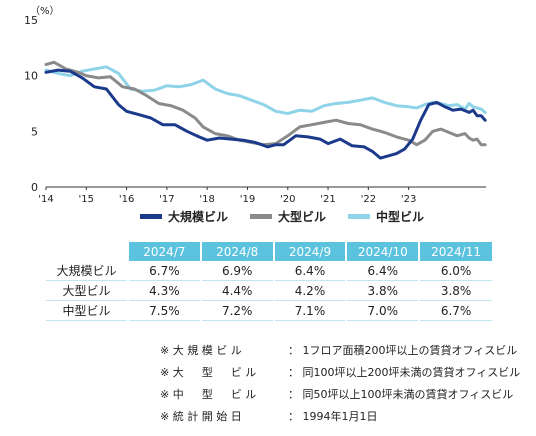 The image size is (536, 436). What do you see at coordinates (382, 310) in the screenshot?
I see `table-cell: 7.0%` at bounding box center [382, 310].